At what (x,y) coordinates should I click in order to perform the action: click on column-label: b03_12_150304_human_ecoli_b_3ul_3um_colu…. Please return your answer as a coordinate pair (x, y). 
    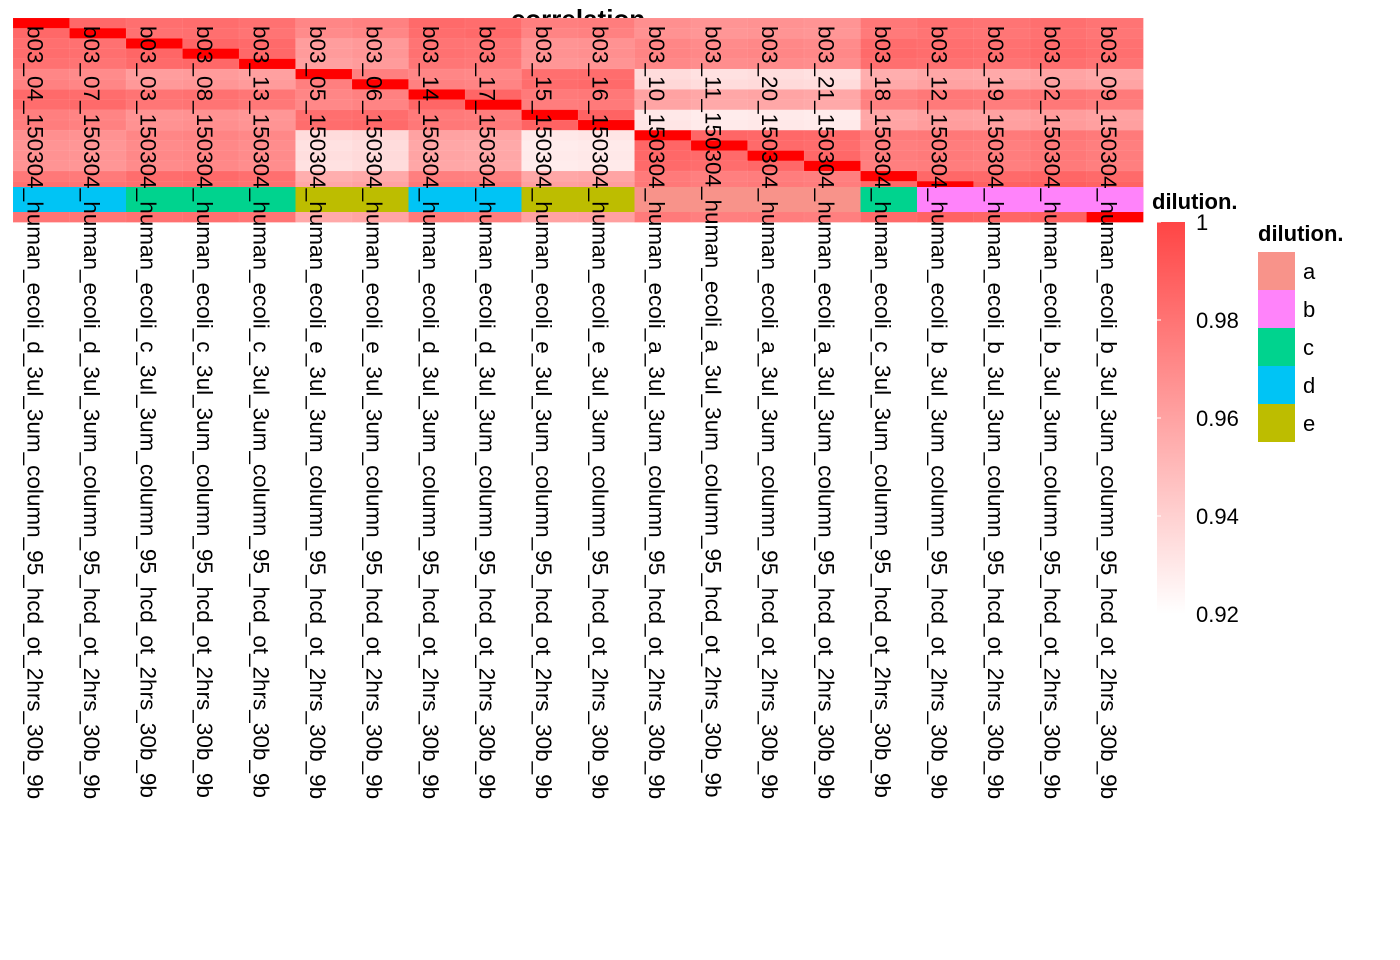
    Looking at the image, I should click on (938, 412).